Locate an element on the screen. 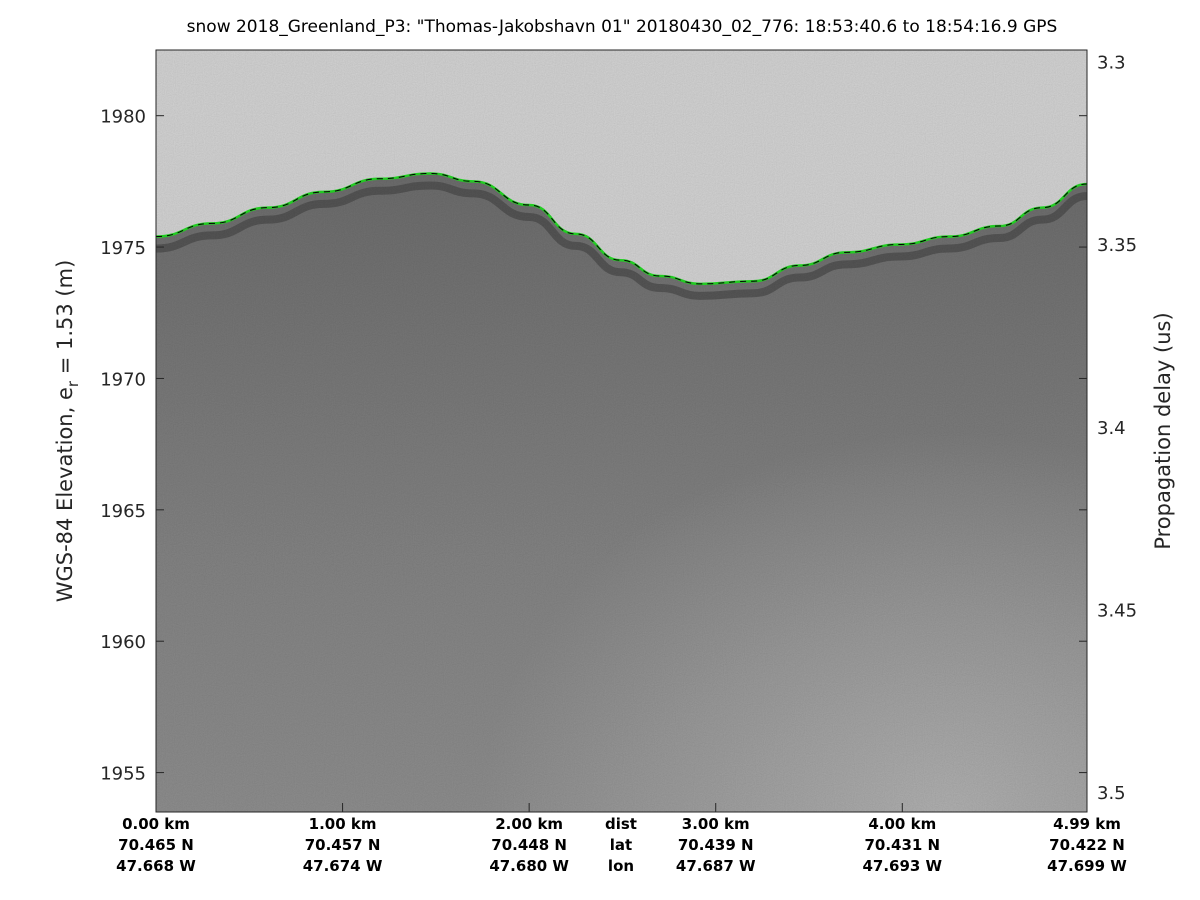 The image size is (1200, 900). x-dist-label: 1.00 km is located at coordinates (343, 824).